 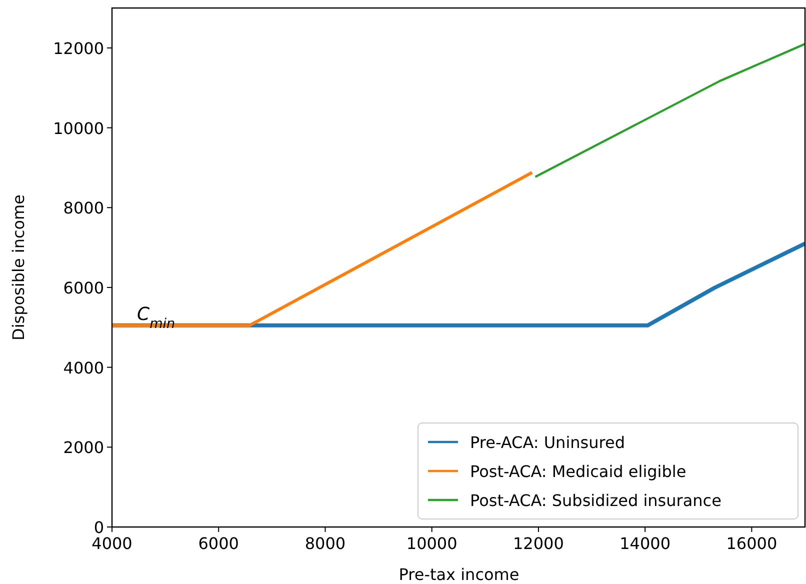 I want to click on y-tick-label: 8000, so click(x=83, y=208).